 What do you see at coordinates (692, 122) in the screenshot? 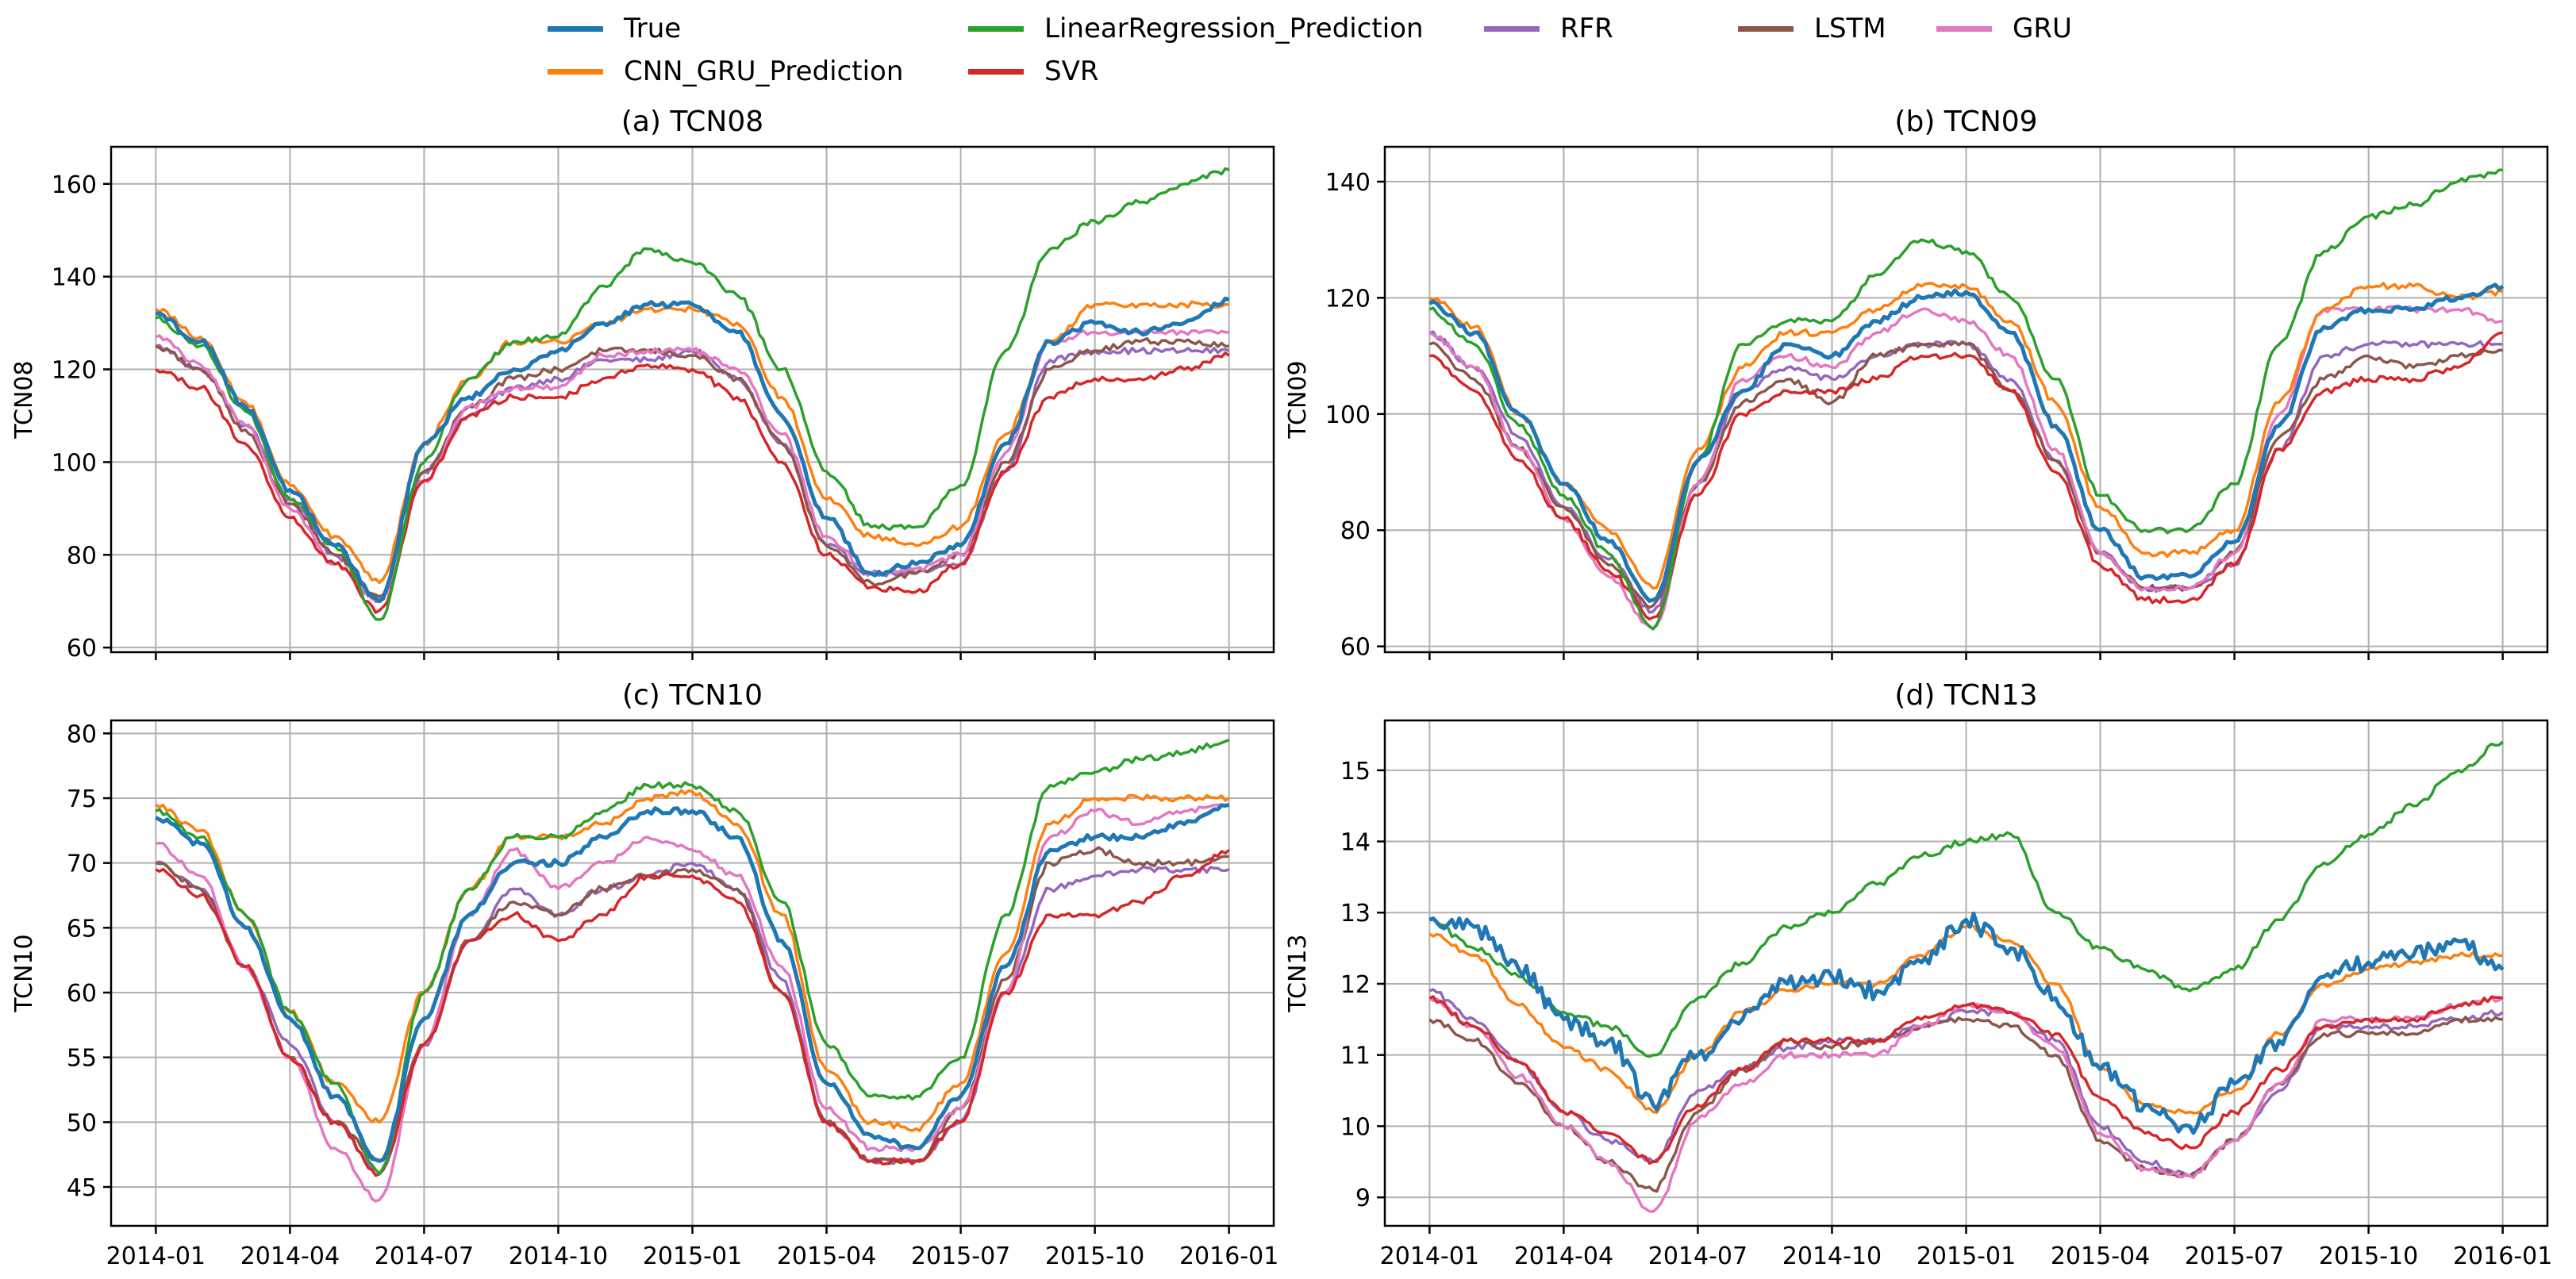
I see `subplot-title: (a) TCN08` at bounding box center [692, 122].